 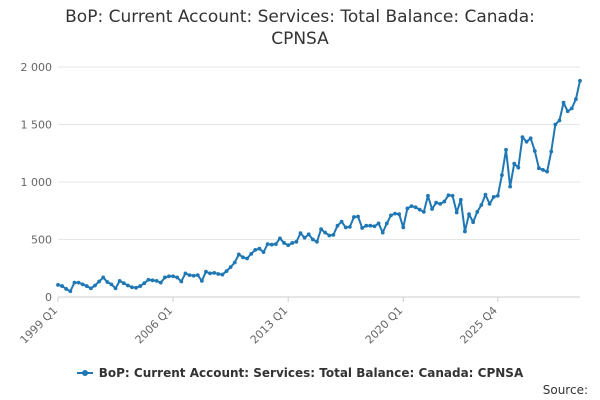 What do you see at coordinates (37, 67) in the screenshot?
I see `y-tick-label: 2 000` at bounding box center [37, 67].